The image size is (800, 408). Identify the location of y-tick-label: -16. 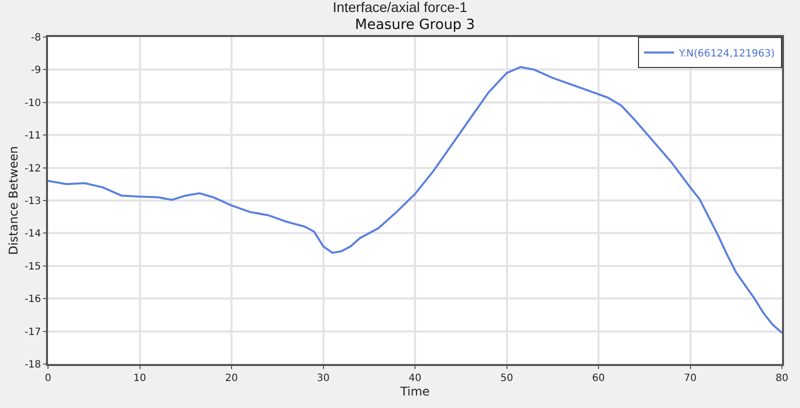
(32, 300).